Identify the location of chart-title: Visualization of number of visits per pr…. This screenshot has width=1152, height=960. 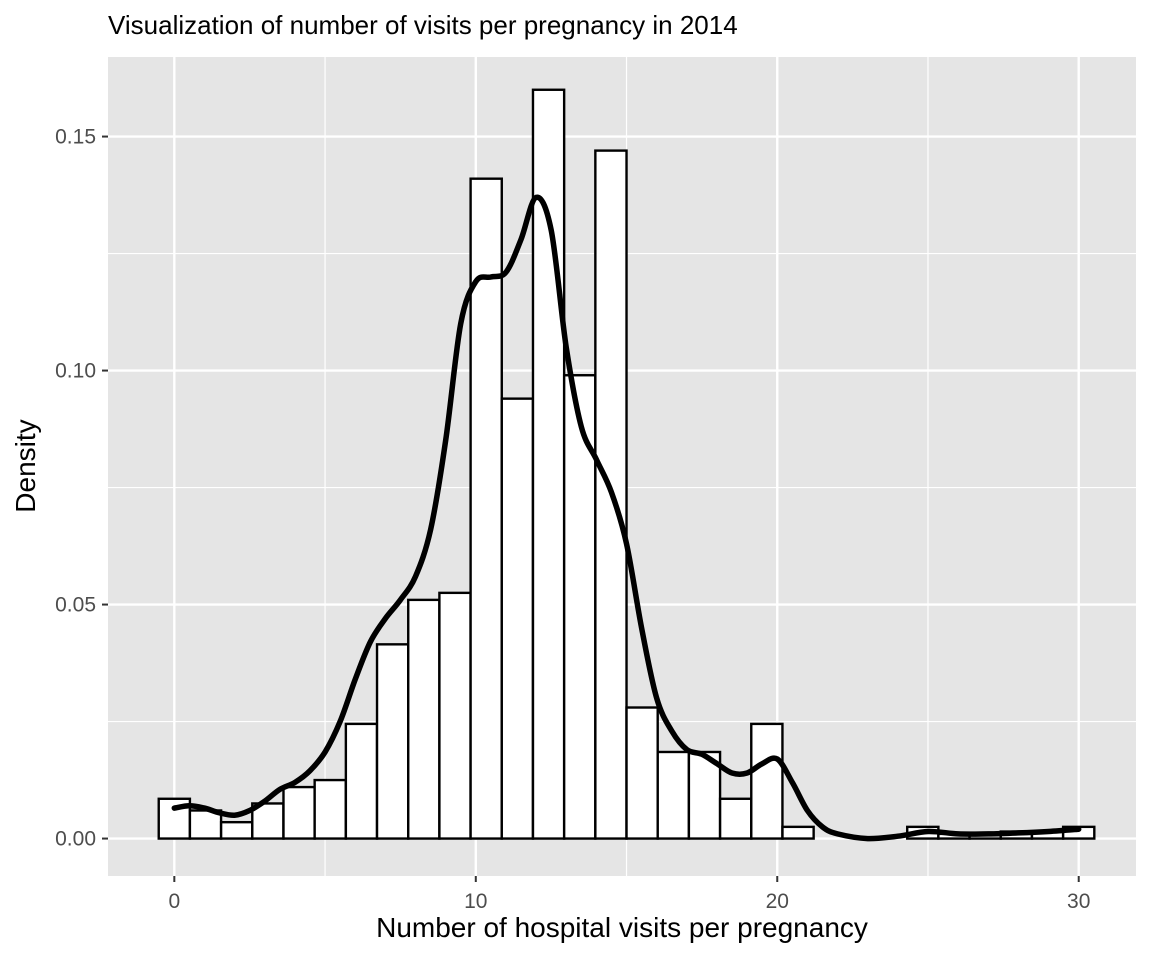
(423, 25).